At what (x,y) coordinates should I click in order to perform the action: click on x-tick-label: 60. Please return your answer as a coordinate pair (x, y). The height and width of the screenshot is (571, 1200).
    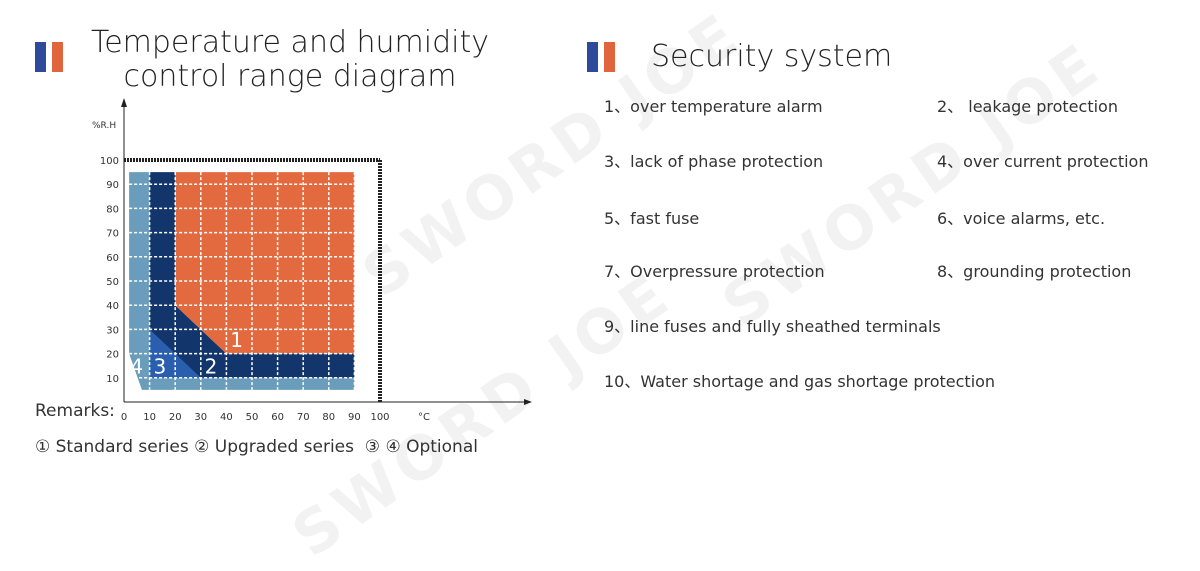
    Looking at the image, I should click on (277, 417).